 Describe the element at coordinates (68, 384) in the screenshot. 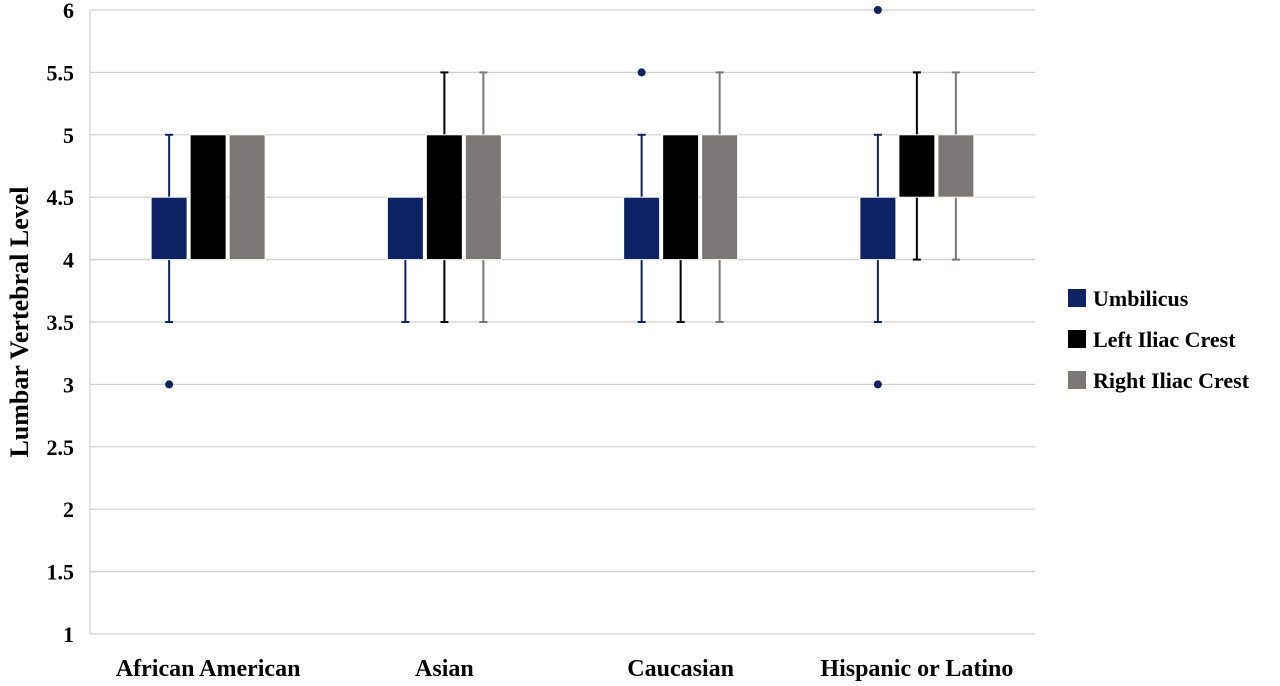

I see `y-tick-label: 3` at that location.